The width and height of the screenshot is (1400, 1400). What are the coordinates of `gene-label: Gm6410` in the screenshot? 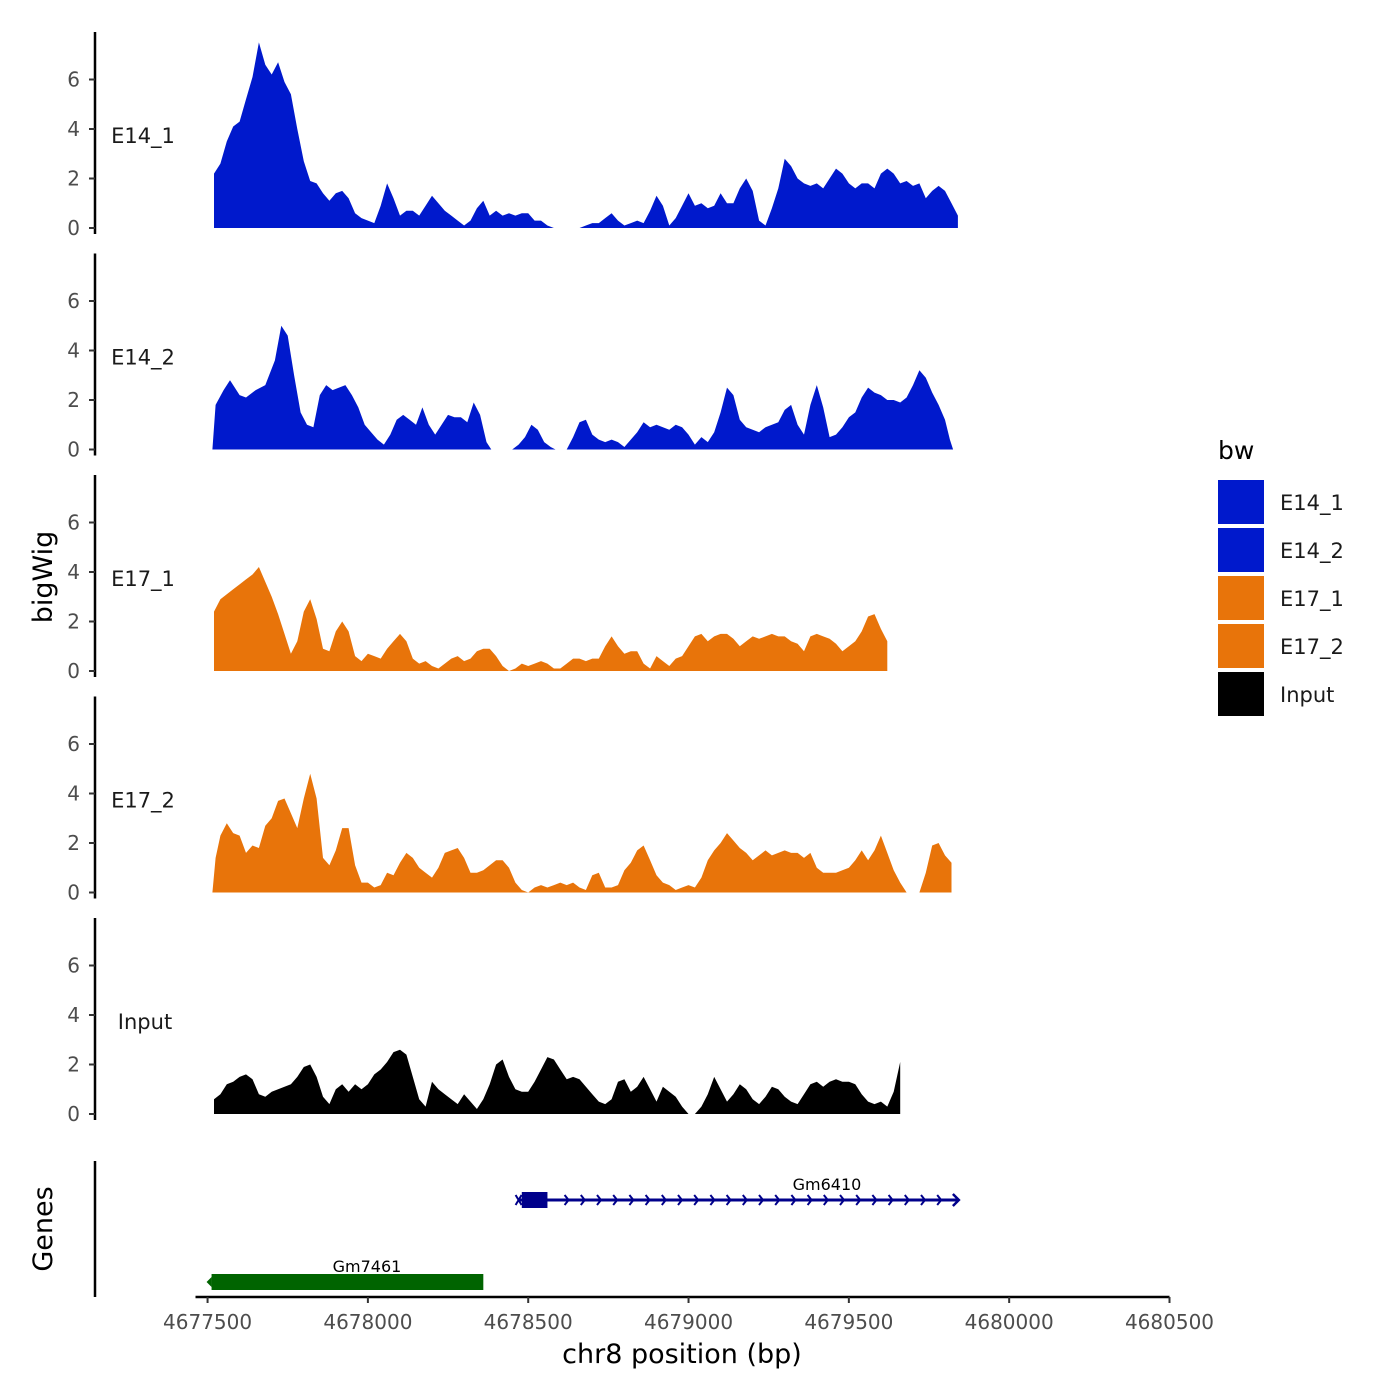 It's located at (827, 1184).